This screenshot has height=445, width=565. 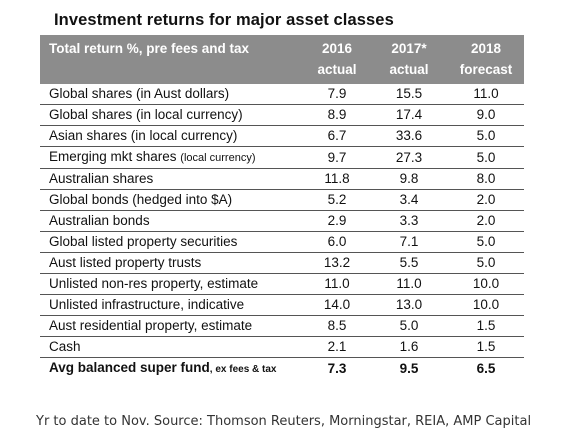 What do you see at coordinates (337, 200) in the screenshot?
I see `return-2016: 5.2` at bounding box center [337, 200].